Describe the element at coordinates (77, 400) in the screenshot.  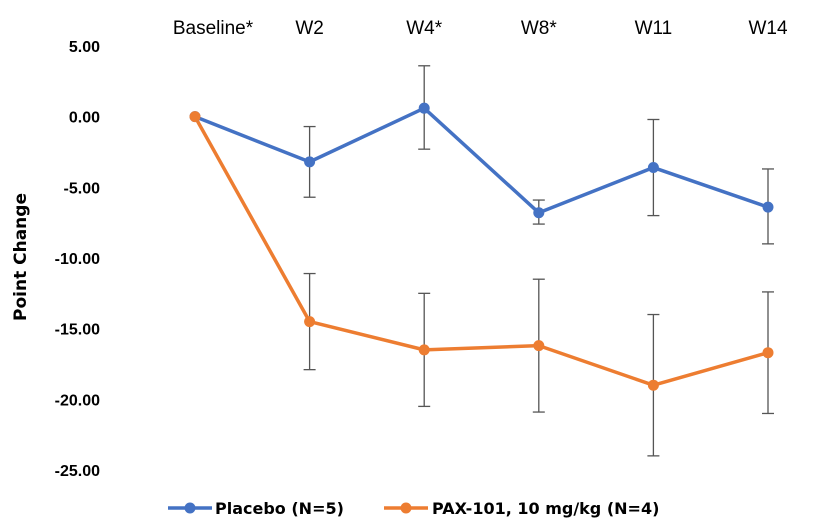
I see `y-tick-label: -20.00` at that location.